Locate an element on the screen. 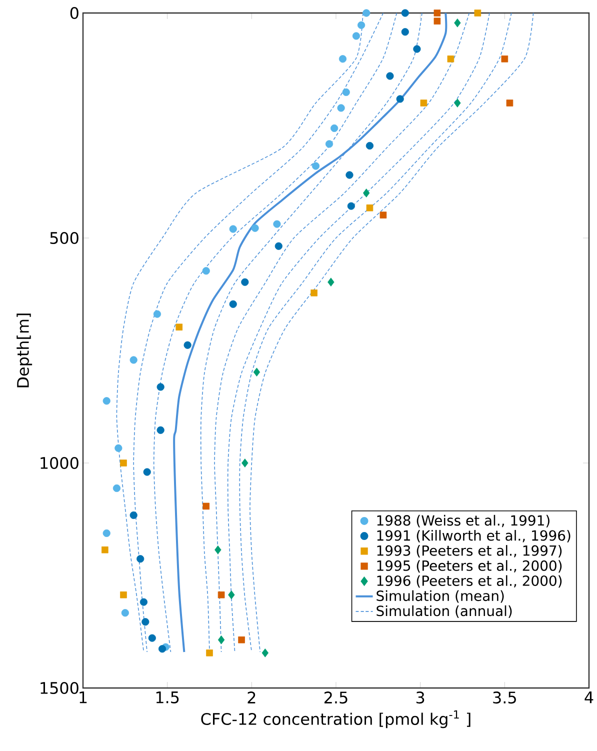 The width and height of the screenshot is (597, 751). x-tick-label: 2 is located at coordinates (251, 698).